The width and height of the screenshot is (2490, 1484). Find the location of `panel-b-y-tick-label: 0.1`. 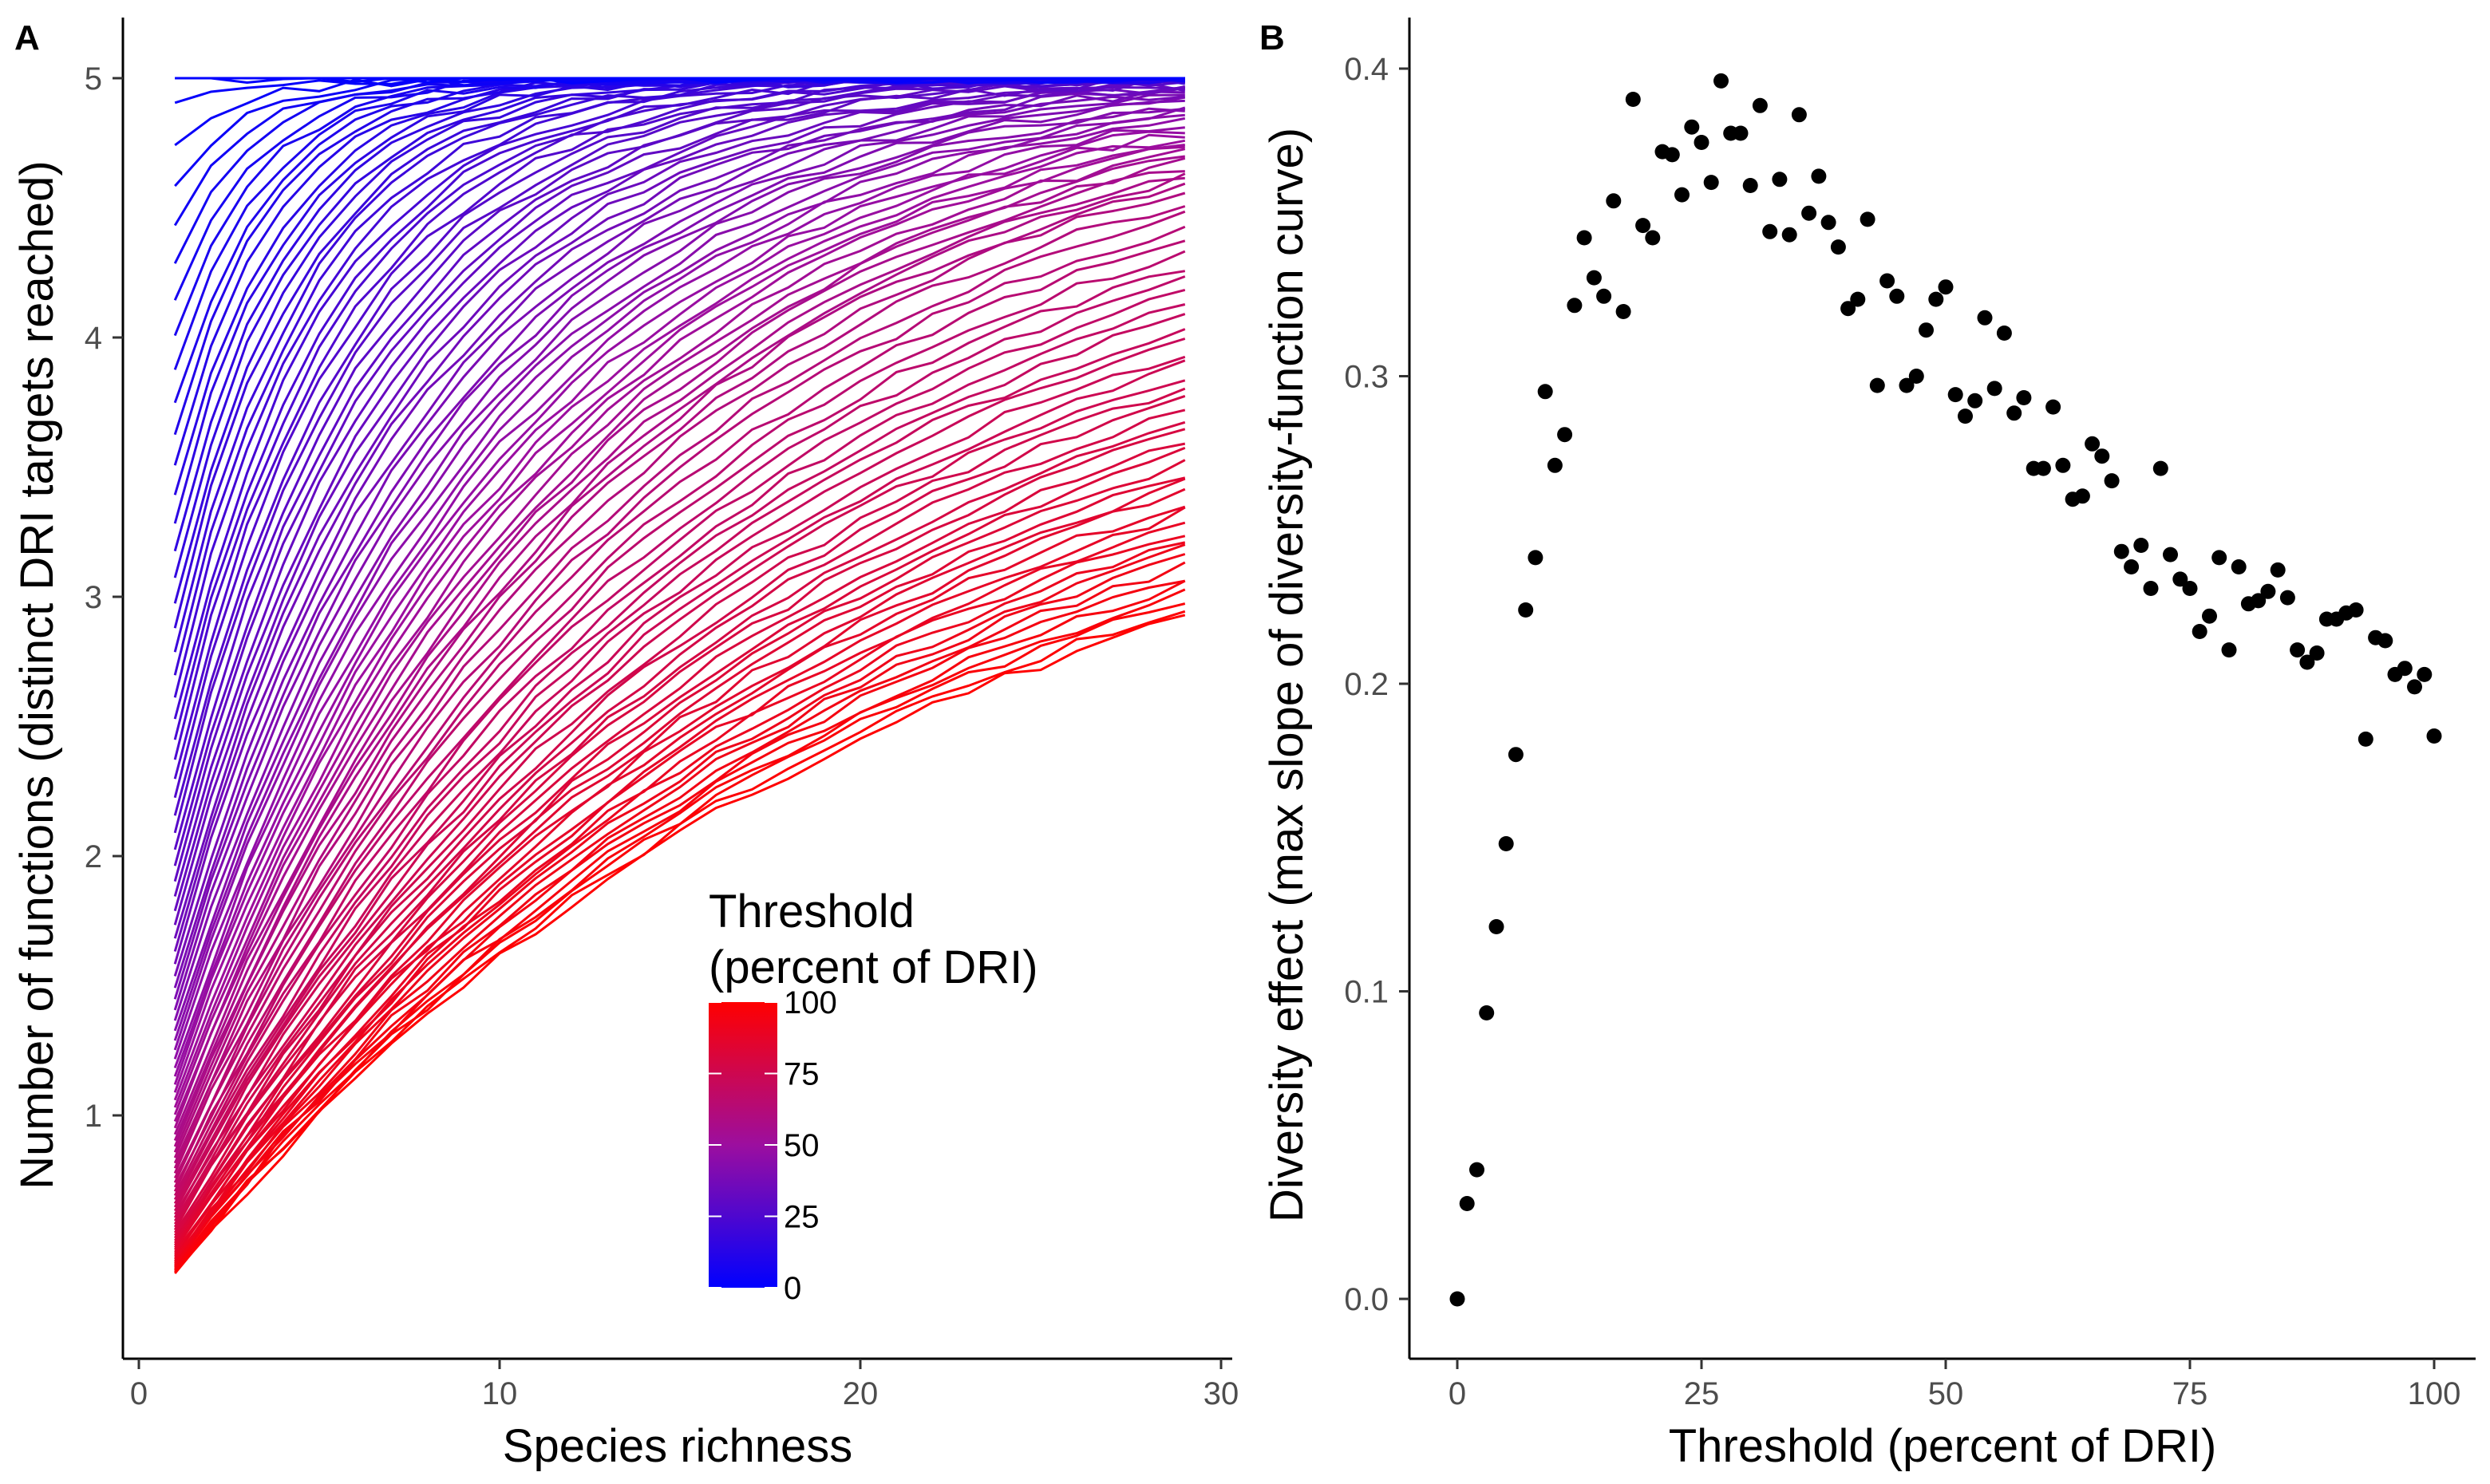

panel-b-y-tick-label: 0.1 is located at coordinates (1367, 992).